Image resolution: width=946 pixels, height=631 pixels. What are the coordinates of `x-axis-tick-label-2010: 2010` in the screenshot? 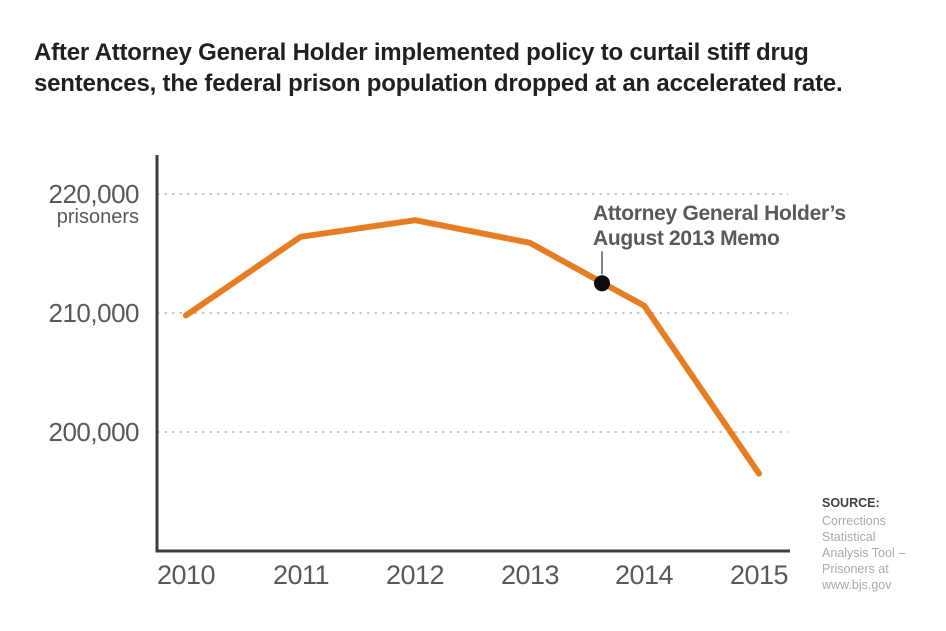 It's located at (186, 575).